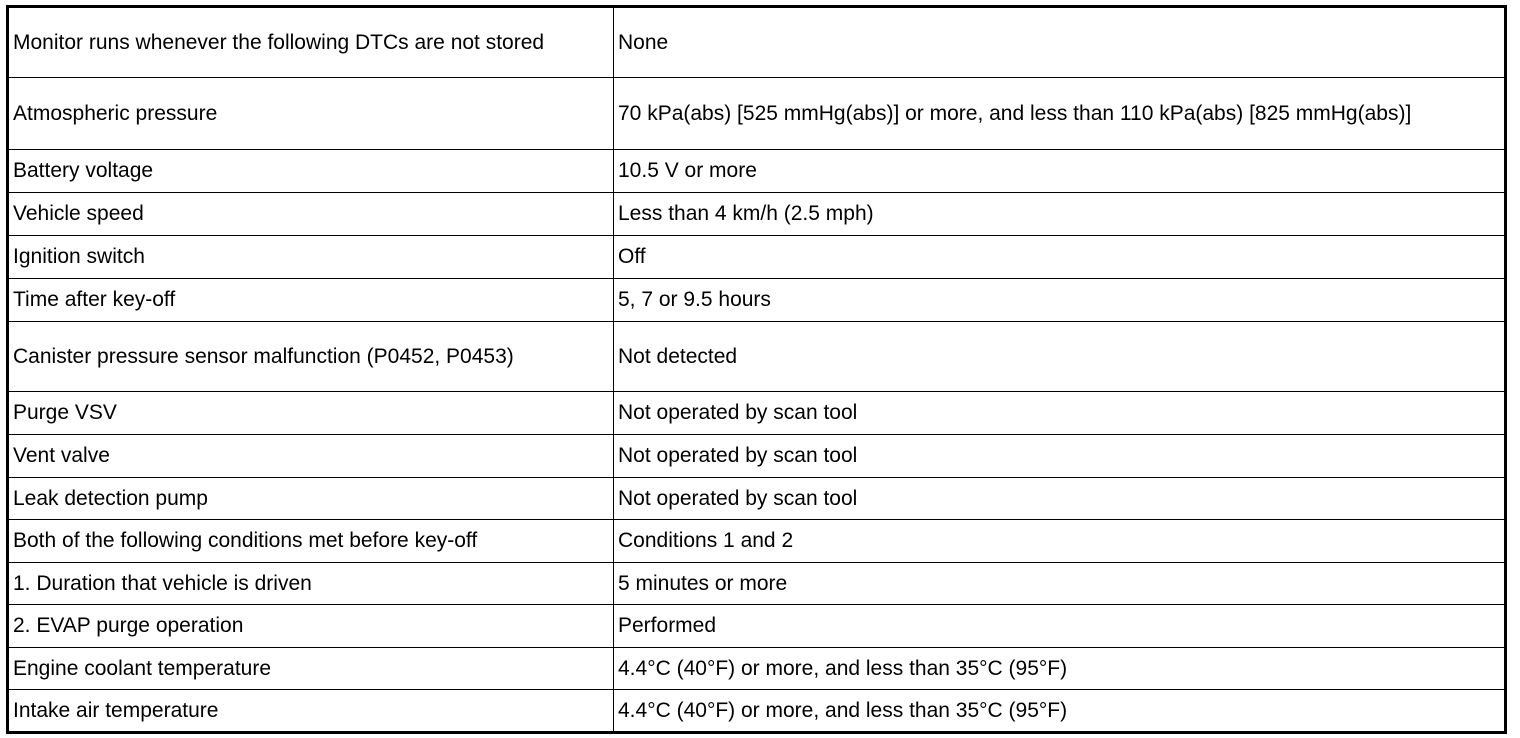 The width and height of the screenshot is (1520, 738). What do you see at coordinates (310, 583) in the screenshot?
I see `condition-cell: 1. Duration that vehicle is driven` at bounding box center [310, 583].